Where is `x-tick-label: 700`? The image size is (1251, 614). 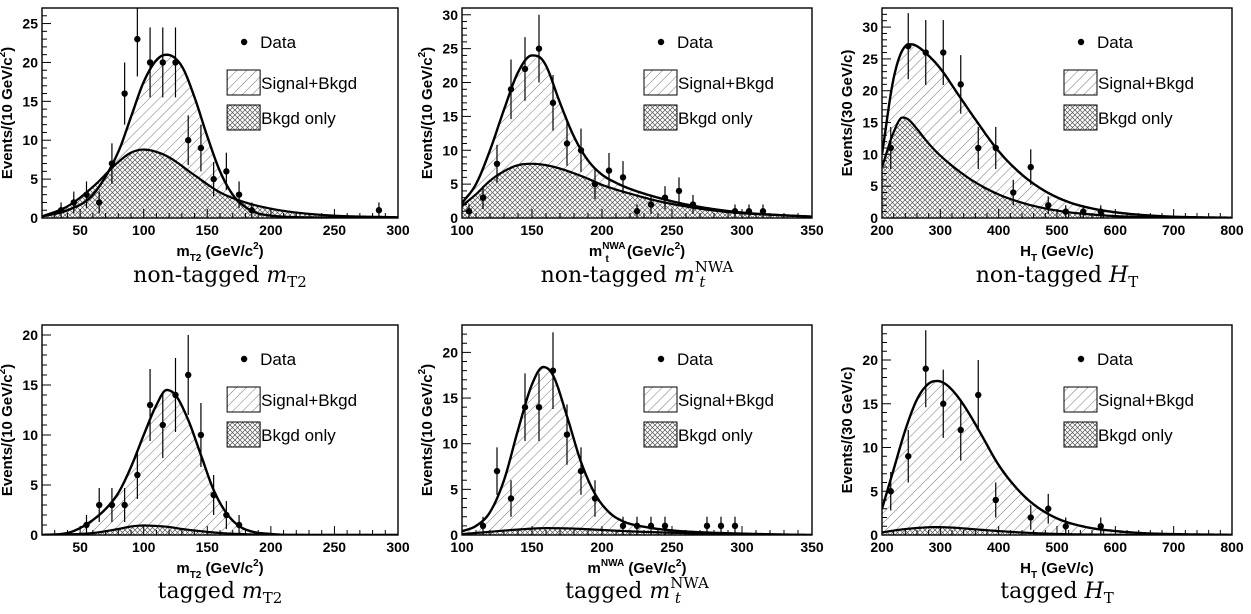 x-tick-label: 700 is located at coordinates (1174, 547).